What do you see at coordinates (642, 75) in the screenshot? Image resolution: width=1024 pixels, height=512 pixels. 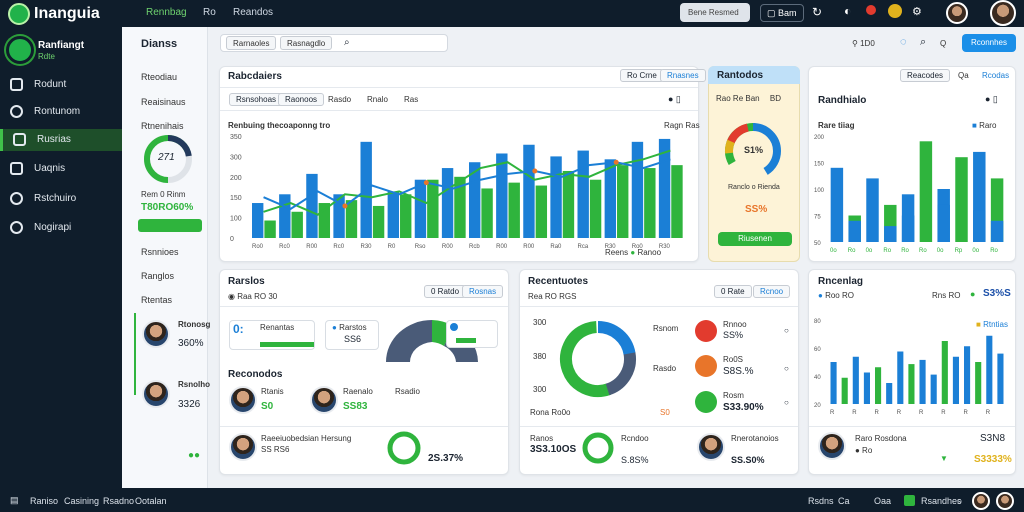 I see `card-pill-1: Ro Crne` at bounding box center [642, 75].